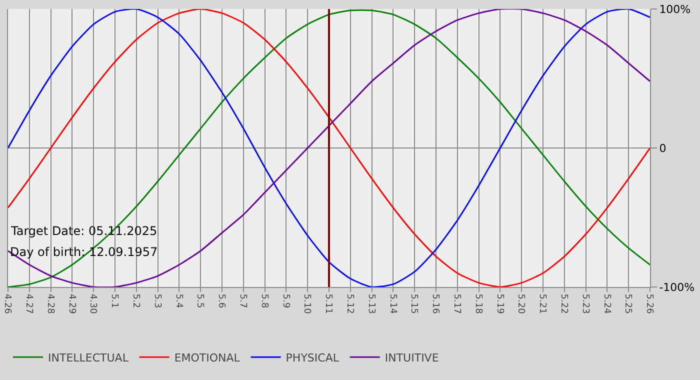 The width and height of the screenshot is (700, 380). I want to click on x-tick-label: 5.5, so click(199, 301).